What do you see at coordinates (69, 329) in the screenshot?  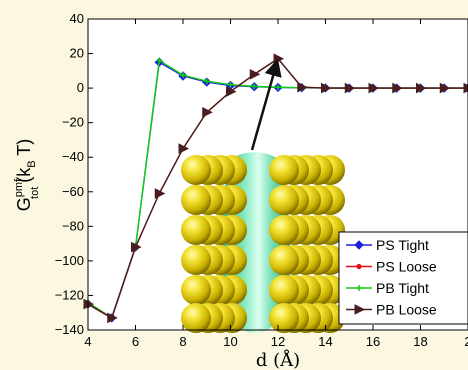 I see `y-tick-label: −140` at bounding box center [69, 329].